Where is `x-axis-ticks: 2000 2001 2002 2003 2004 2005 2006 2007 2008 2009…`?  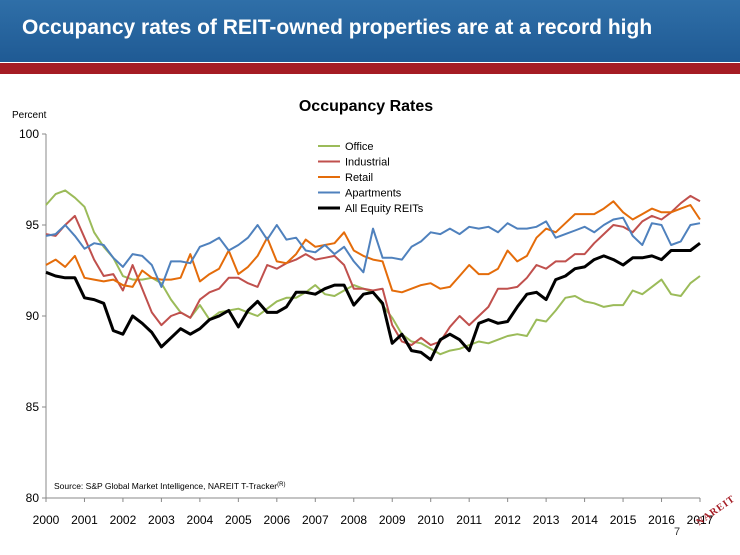 x-axis-ticks: 2000 2001 2002 2003 2004 2005 2006 2007 2008 2009… is located at coordinates (373, 512).